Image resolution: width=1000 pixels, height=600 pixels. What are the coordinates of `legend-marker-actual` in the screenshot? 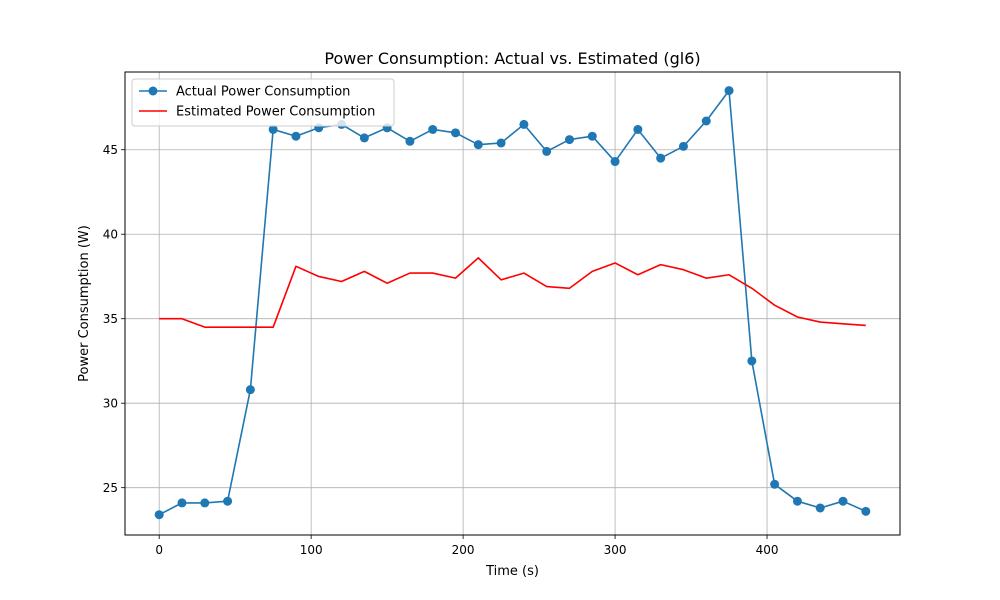 It's located at (153, 91).